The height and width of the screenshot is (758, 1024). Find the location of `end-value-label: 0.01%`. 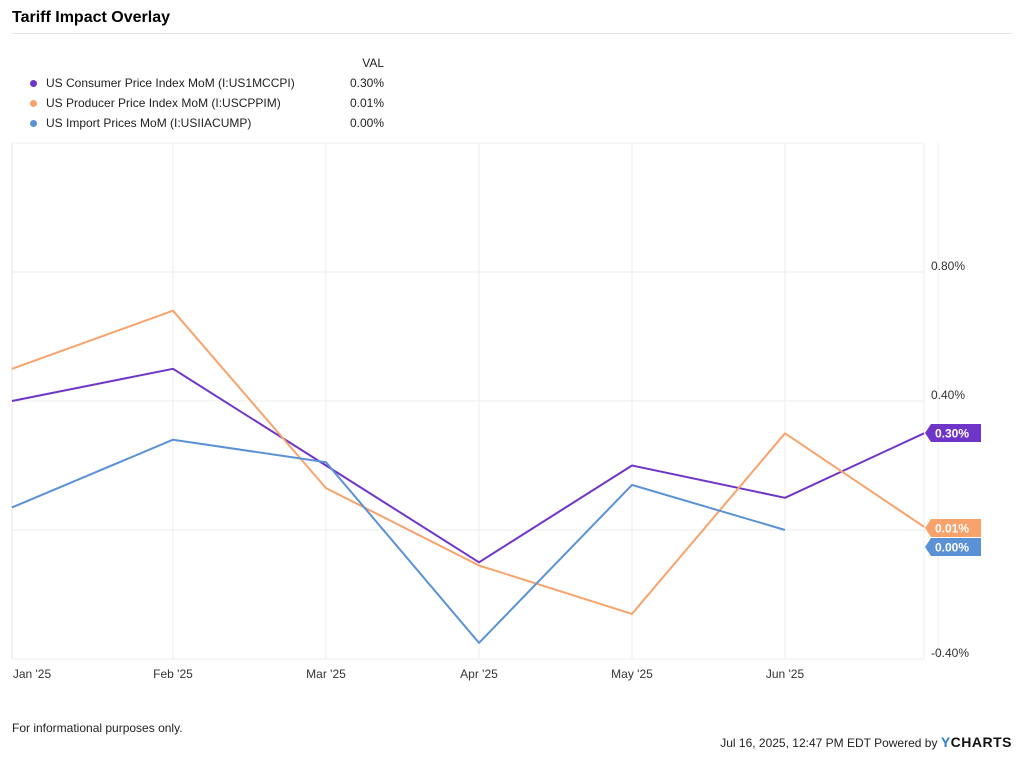

end-value-label: 0.01% is located at coordinates (952, 529).